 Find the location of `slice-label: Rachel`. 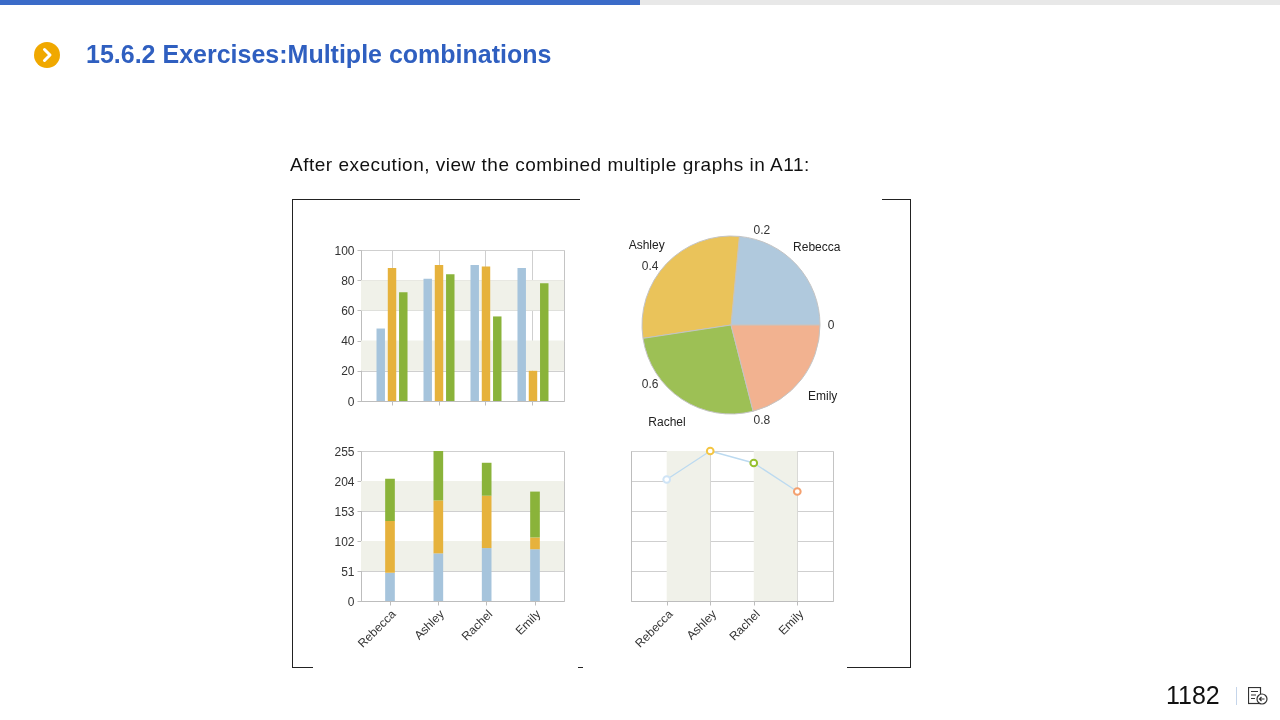

slice-label: Rachel is located at coordinates (667, 421).